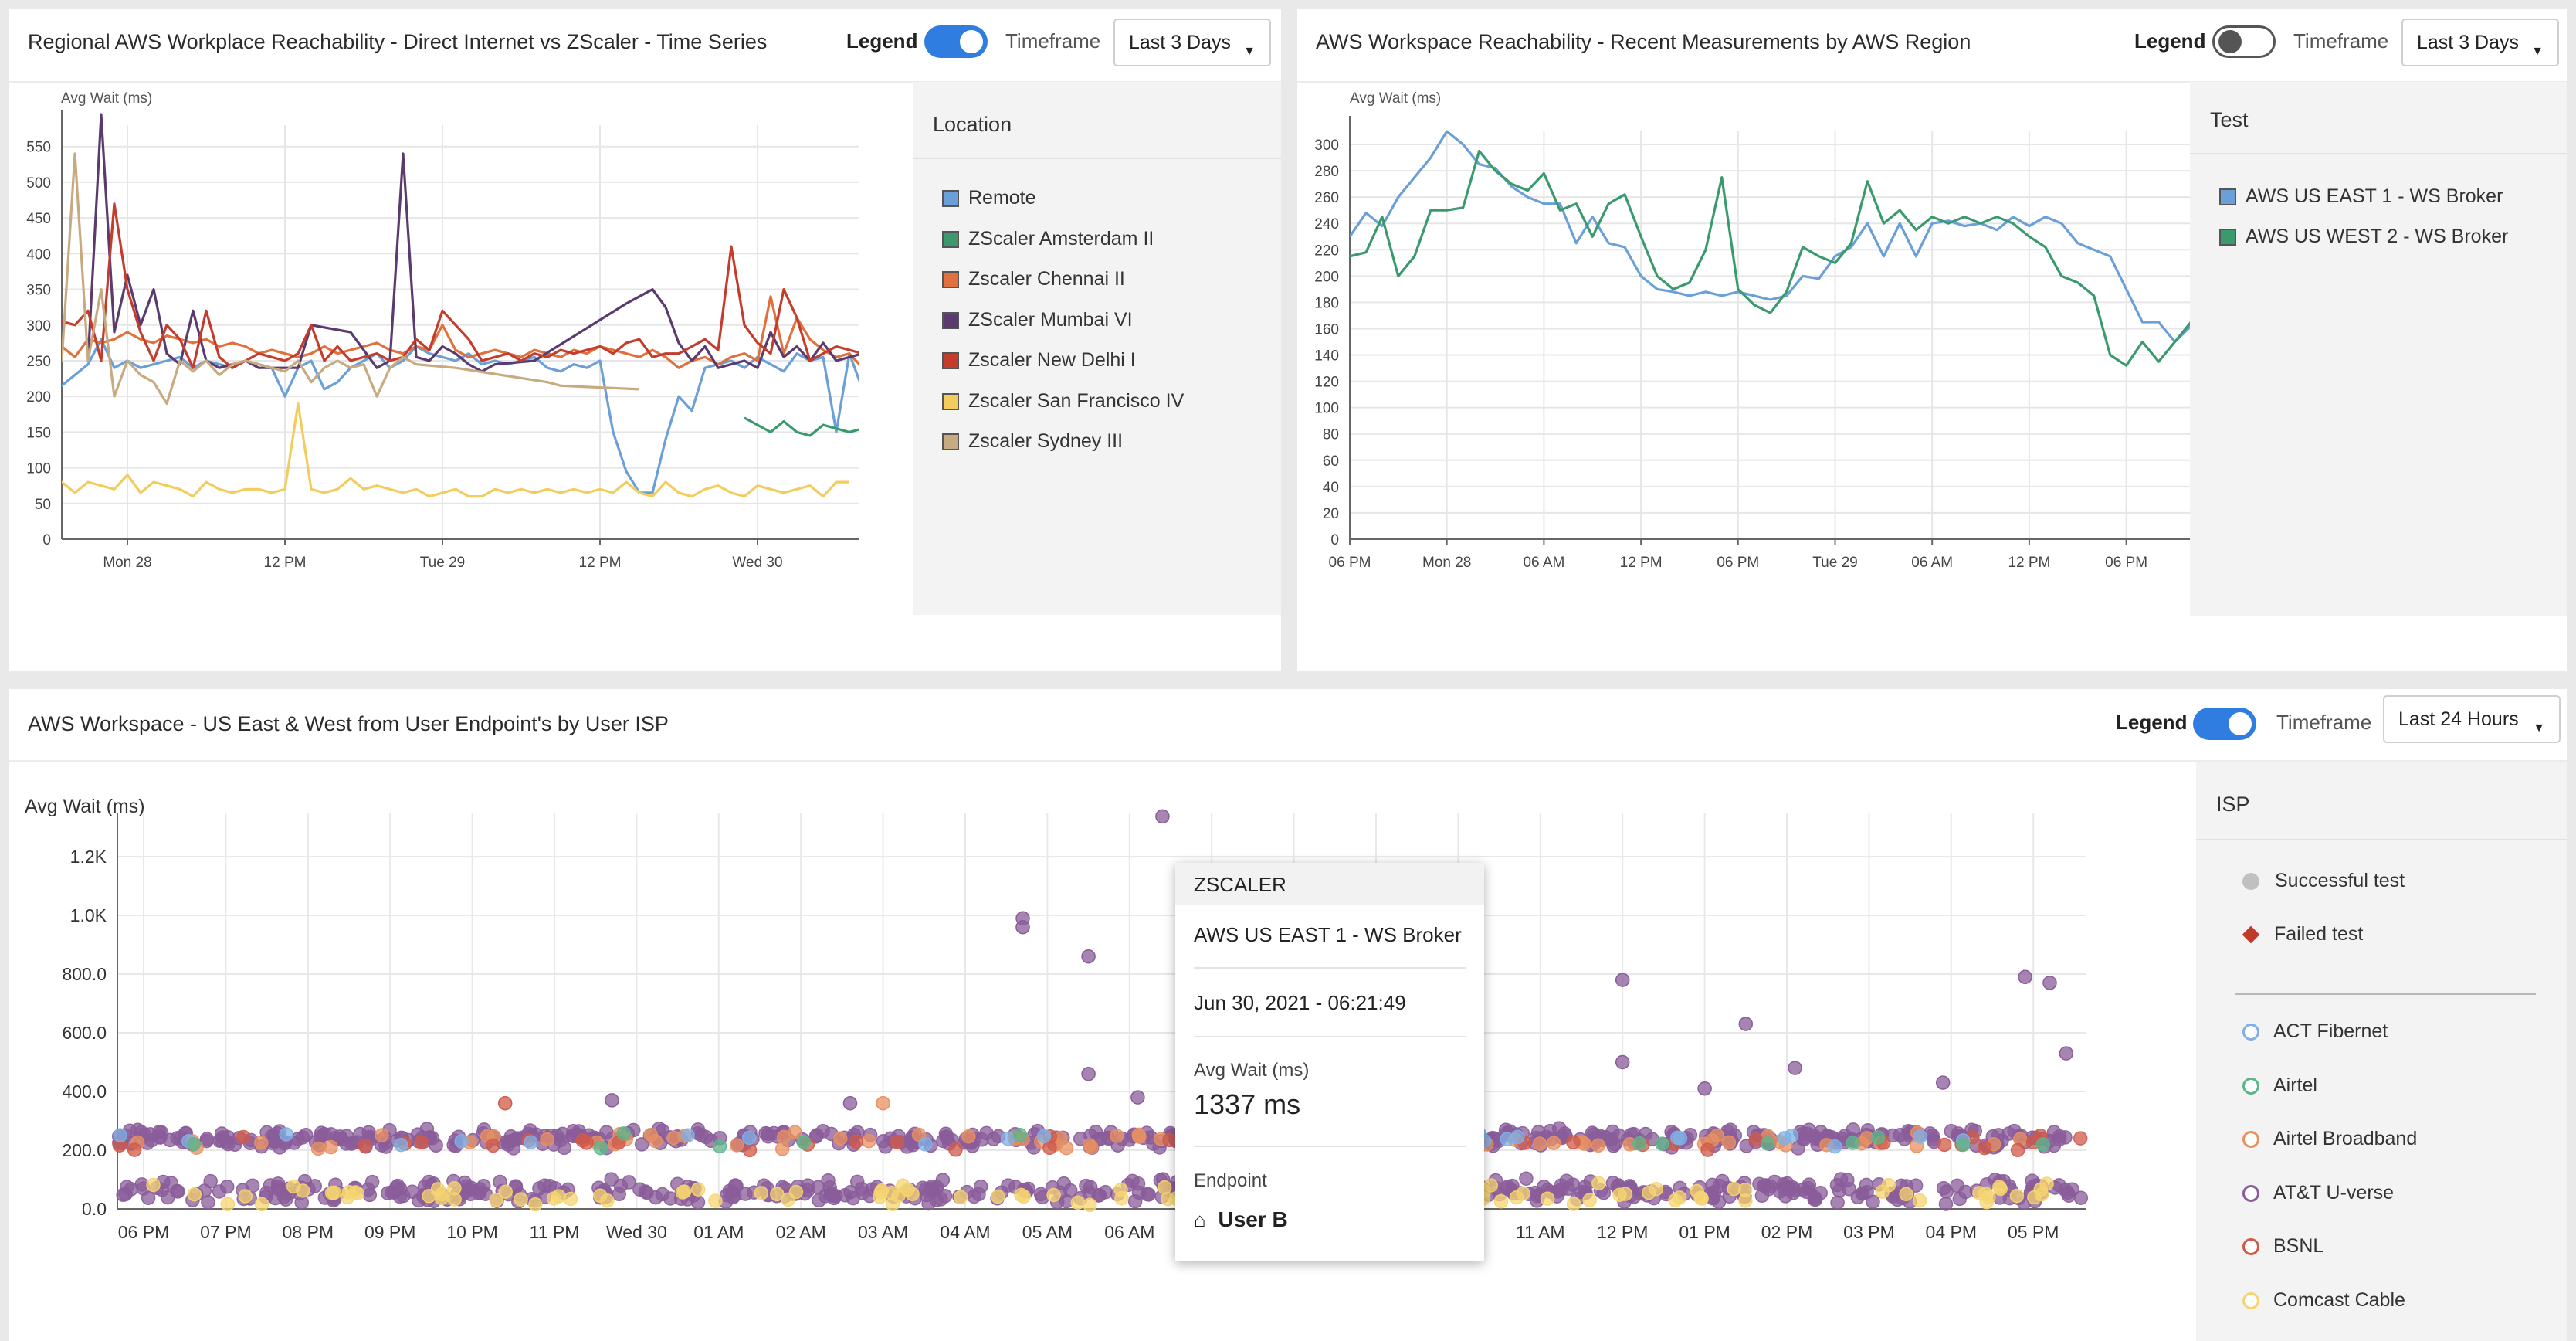 The height and width of the screenshot is (1341, 2576). I want to click on legend-item: ZScaler Mumbai VI, so click(1037, 320).